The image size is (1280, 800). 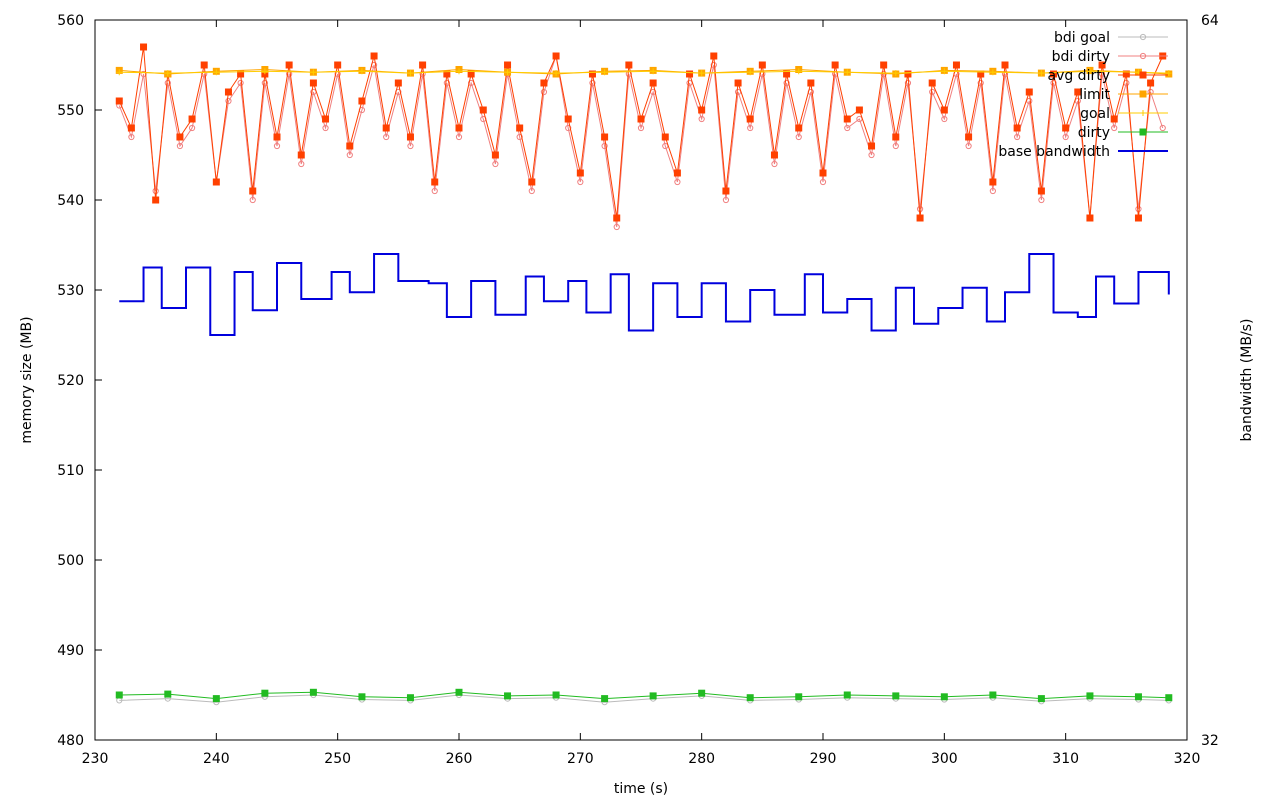 I want to click on y-axis-ticks: 480 490 500 510 520 530 540 550 560, so click(x=79, y=381).